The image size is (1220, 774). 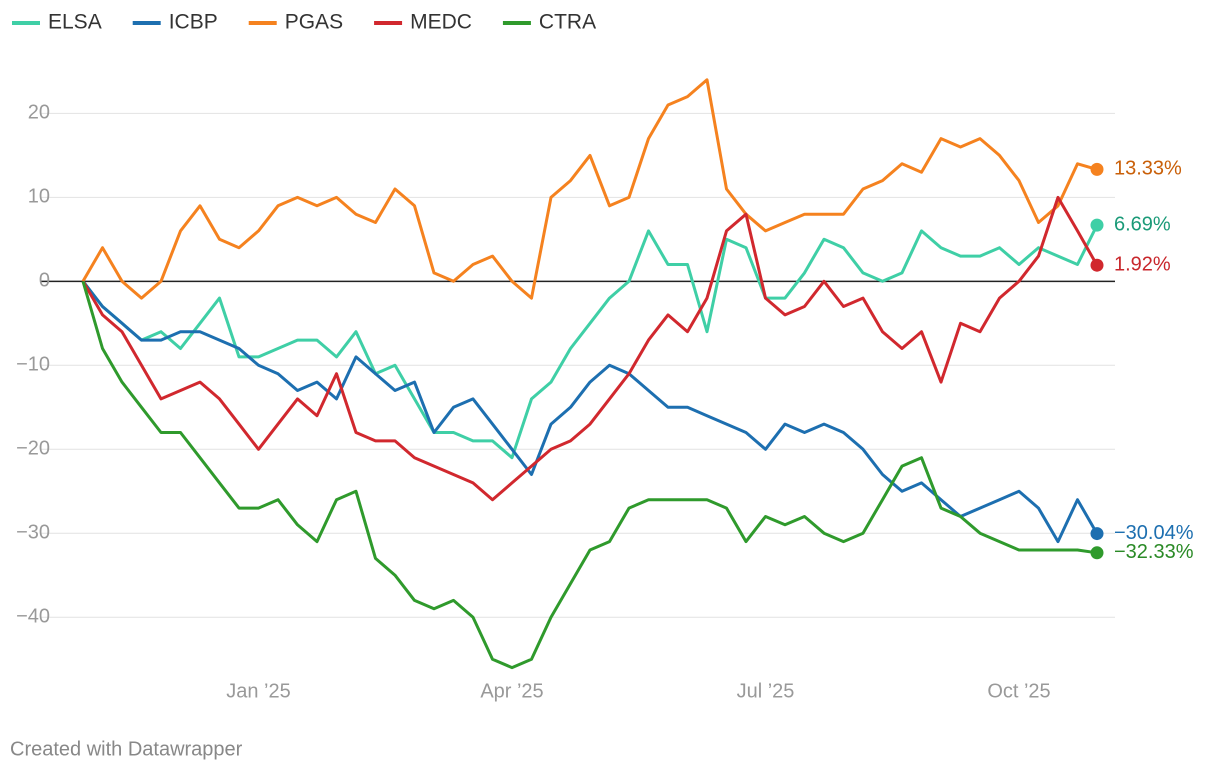 I want to click on footer: Created with Datawrapper, so click(x=126, y=749).